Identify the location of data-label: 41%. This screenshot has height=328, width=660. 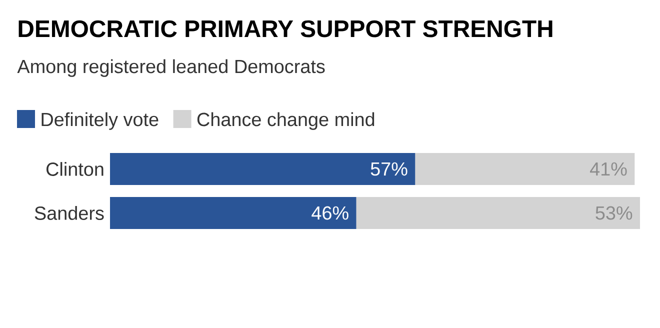
(608, 169).